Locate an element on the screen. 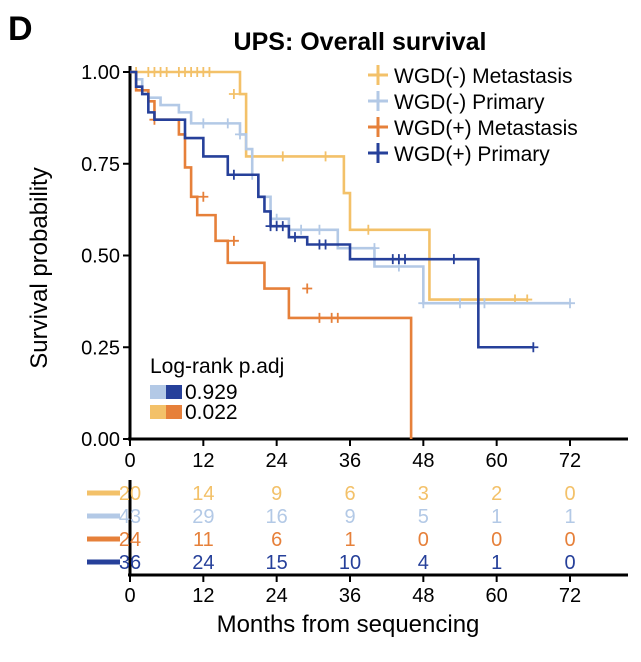 The height and width of the screenshot is (662, 641). risk-count: 16 is located at coordinates (277, 517).